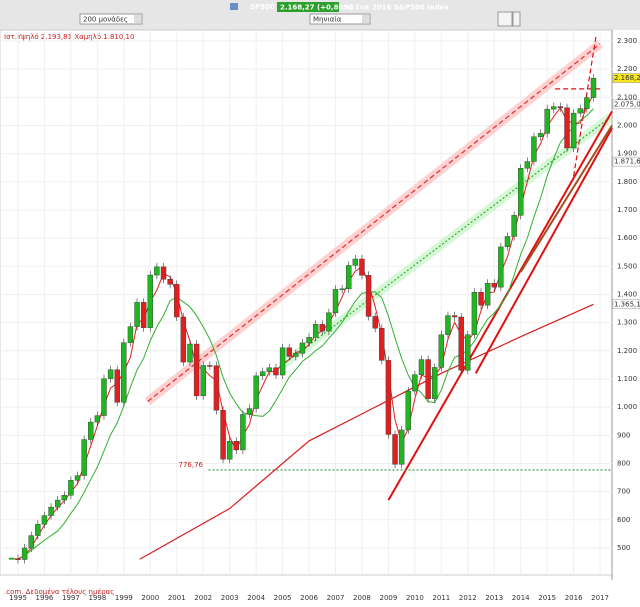 The image size is (640, 607). Describe the element at coordinates (627, 407) in the screenshot. I see `y-tick-label: 1.000` at that location.